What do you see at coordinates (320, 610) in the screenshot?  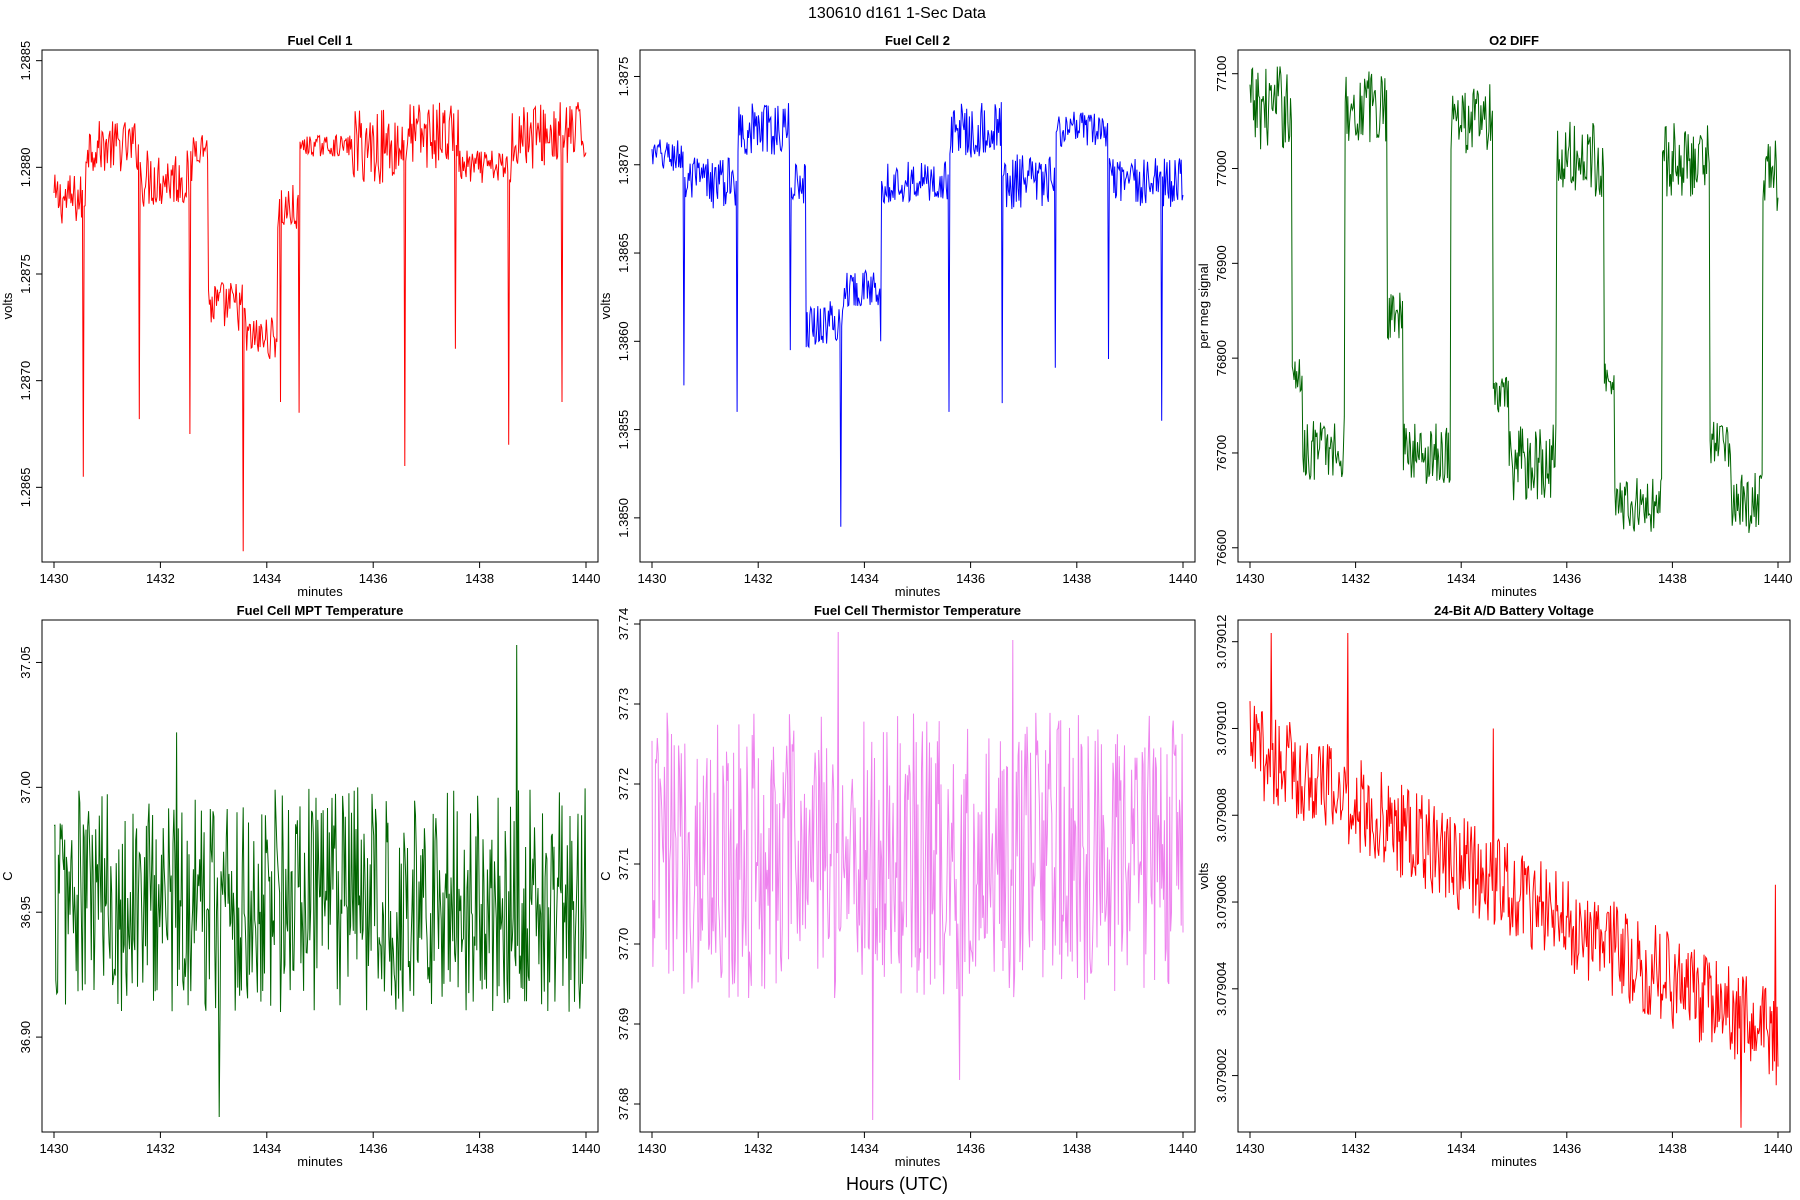 I see `chart-title: Fuel Cell MPT Temperature` at bounding box center [320, 610].